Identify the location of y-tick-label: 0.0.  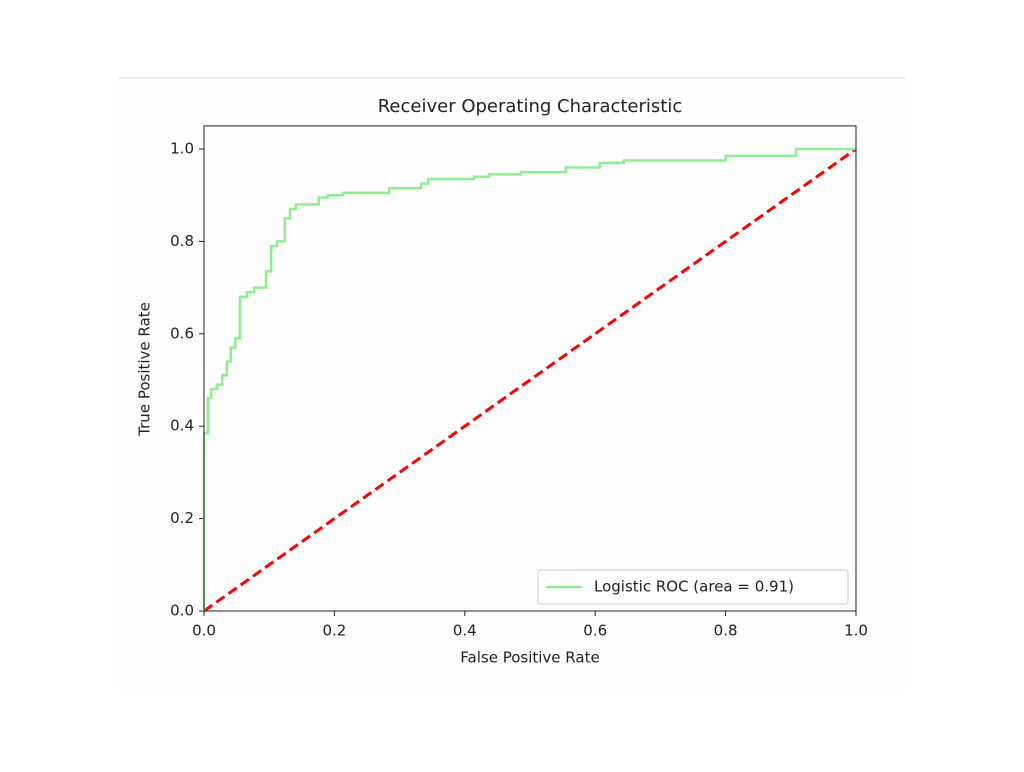
(182, 611).